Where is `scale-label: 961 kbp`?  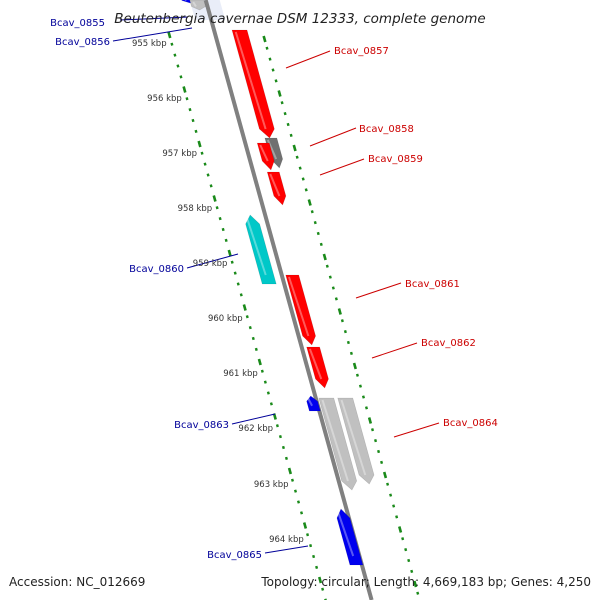
scale-label: 961 kbp is located at coordinates (240, 374).